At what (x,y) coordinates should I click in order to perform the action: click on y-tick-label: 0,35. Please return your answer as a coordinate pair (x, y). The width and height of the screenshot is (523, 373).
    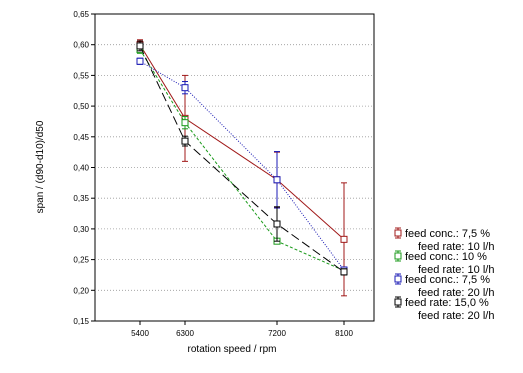
    Looking at the image, I should click on (81, 198).